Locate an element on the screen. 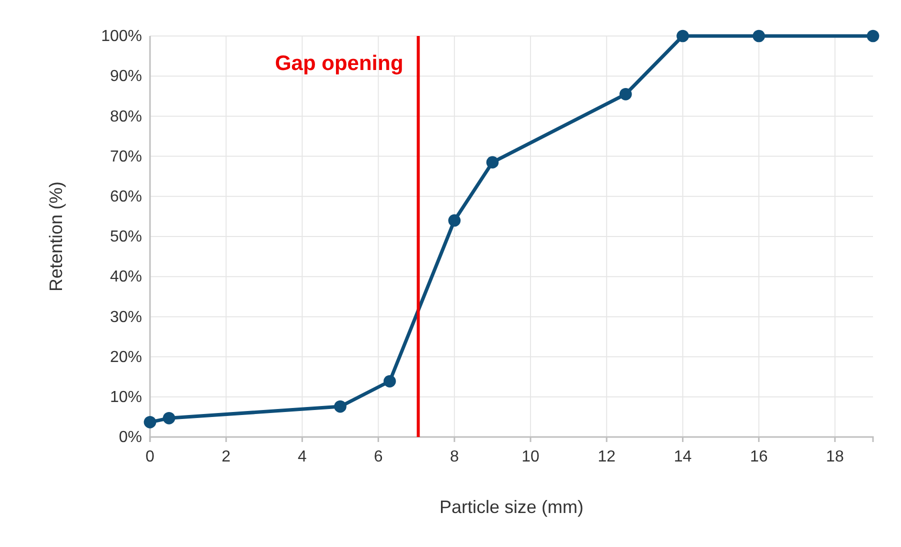 This screenshot has width=901, height=547. x-tick-label: 14 is located at coordinates (683, 457).